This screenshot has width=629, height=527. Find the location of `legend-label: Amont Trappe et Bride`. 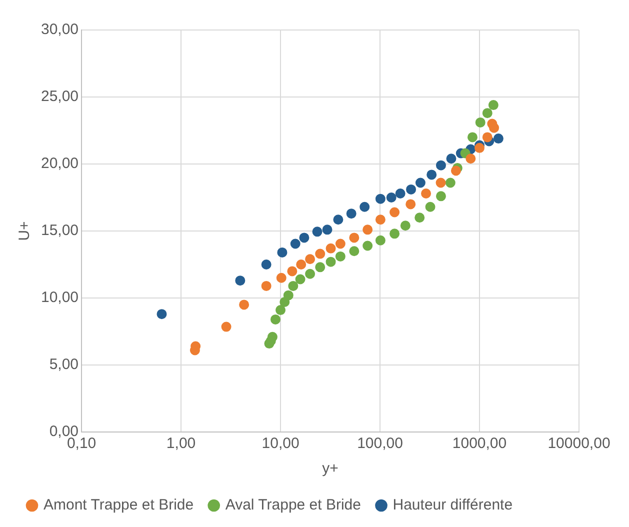

legend-label: Amont Trappe et Bride is located at coordinates (119, 505).